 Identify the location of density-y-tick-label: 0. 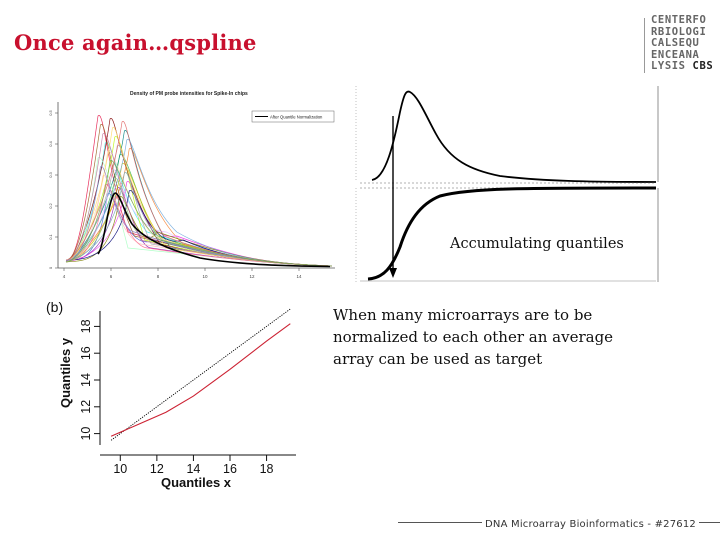
(50, 267).